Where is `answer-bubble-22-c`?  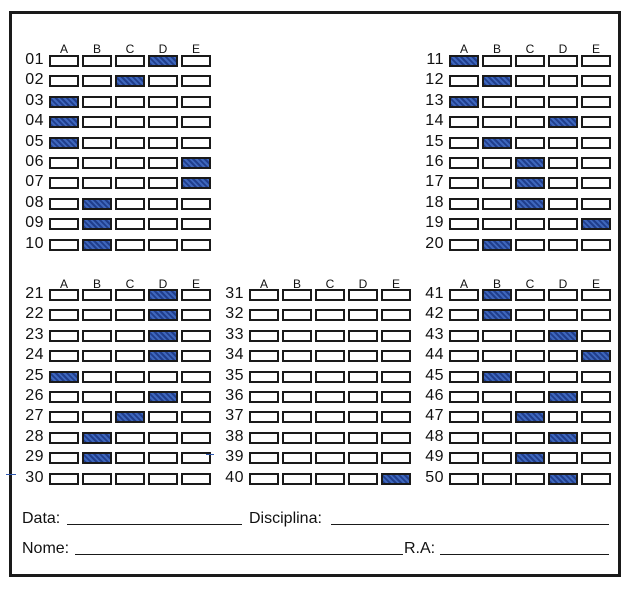
answer-bubble-22-c is located at coordinates (130, 315).